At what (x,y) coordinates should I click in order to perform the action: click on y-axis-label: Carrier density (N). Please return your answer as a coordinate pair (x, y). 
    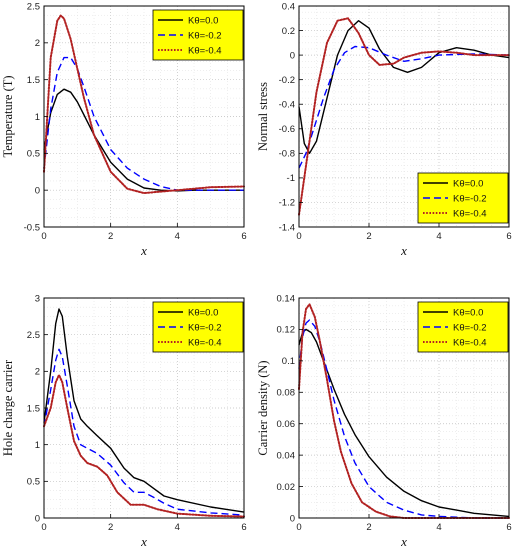
    Looking at the image, I should click on (263, 407).